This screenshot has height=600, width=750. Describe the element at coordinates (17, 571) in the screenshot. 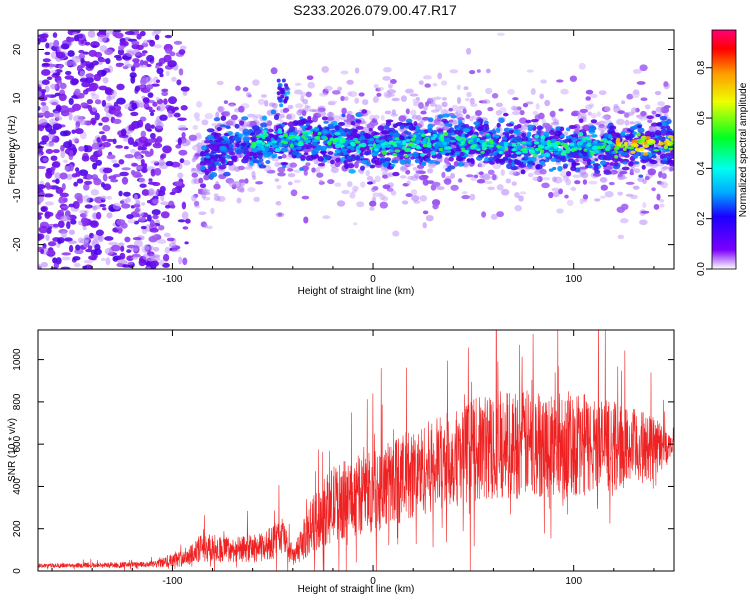

I see `snr-ytick-label: 0` at that location.